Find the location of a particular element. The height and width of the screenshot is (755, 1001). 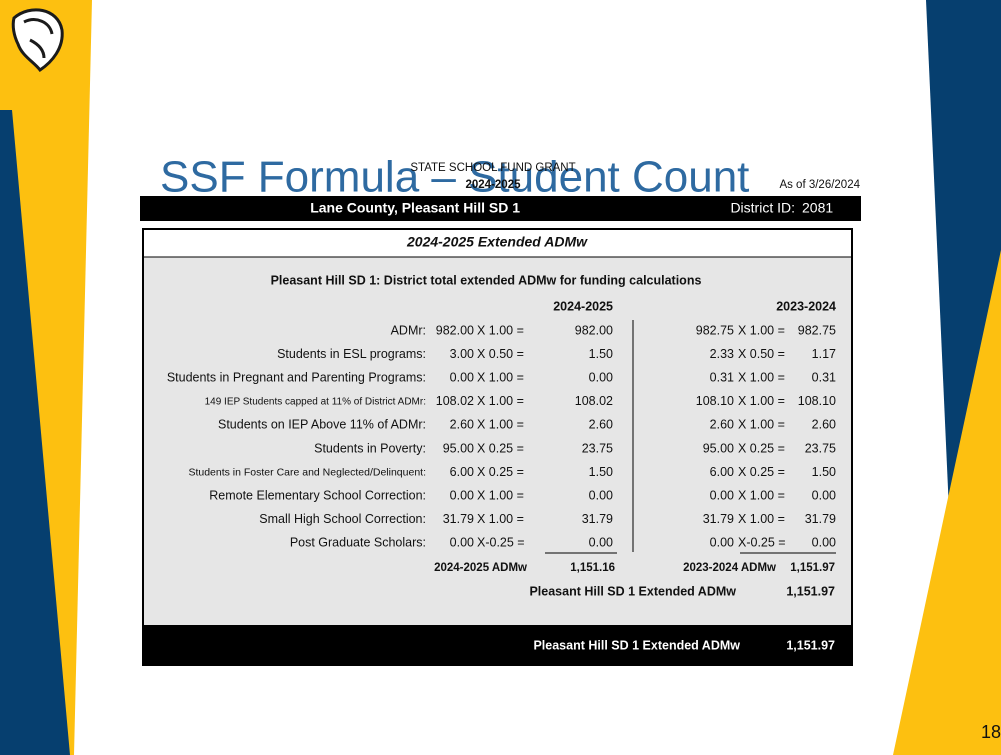

total-current: 1,151.16 is located at coordinates (592, 568).